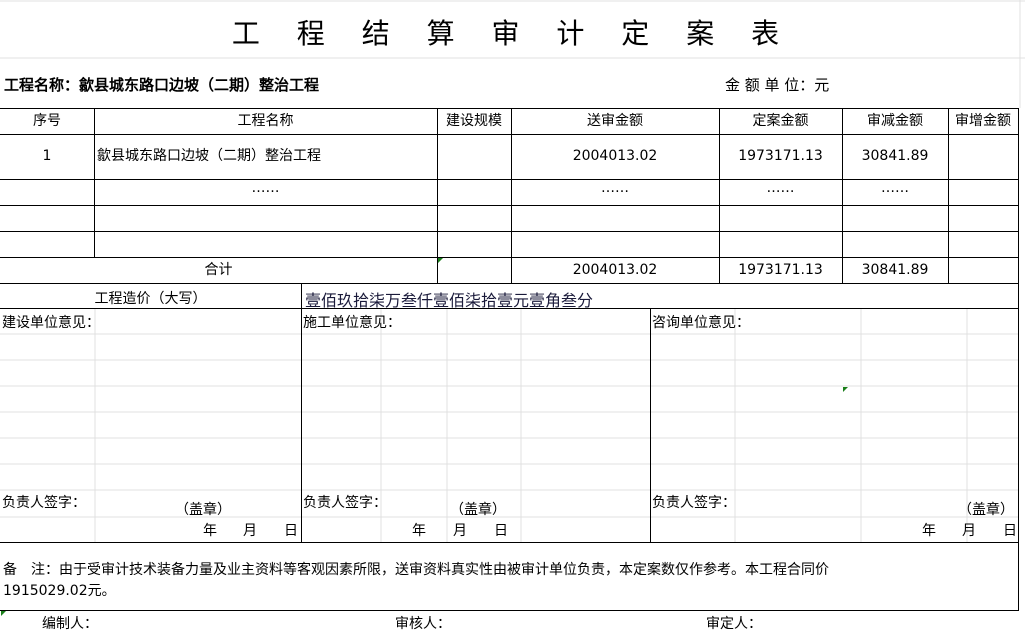 The height and width of the screenshot is (633, 1025). What do you see at coordinates (615, 156) in the screenshot?
I see `table-cell: 2004013.02` at bounding box center [615, 156].